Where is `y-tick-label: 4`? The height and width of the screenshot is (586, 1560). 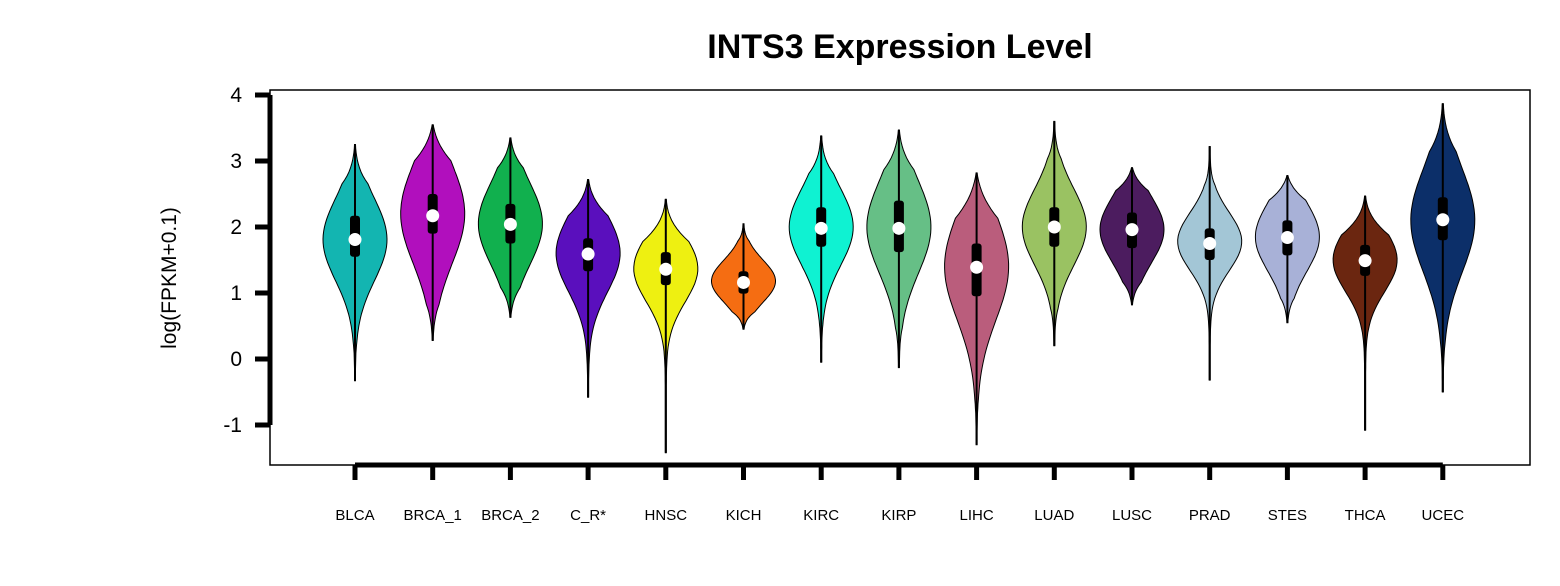 y-tick-label: 4 is located at coordinates (236, 95).